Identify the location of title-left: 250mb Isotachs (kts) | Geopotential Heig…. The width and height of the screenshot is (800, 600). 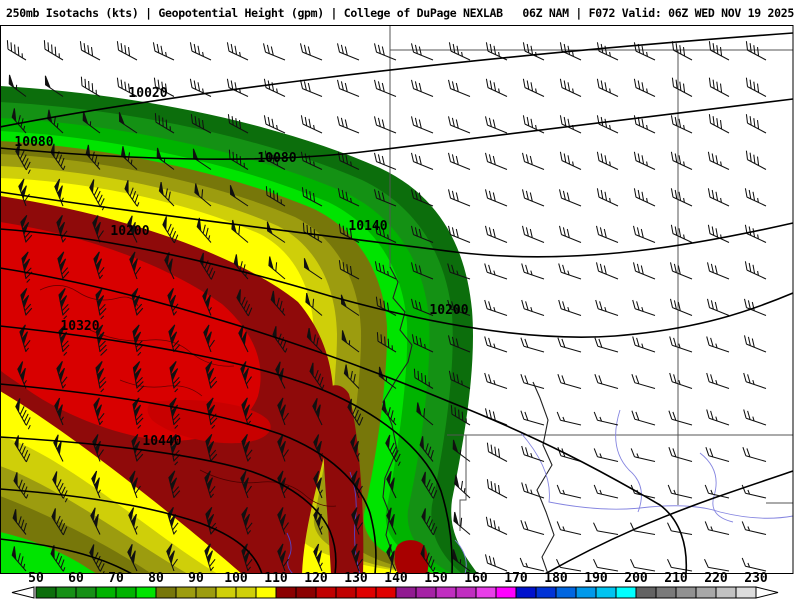
(254, 12).